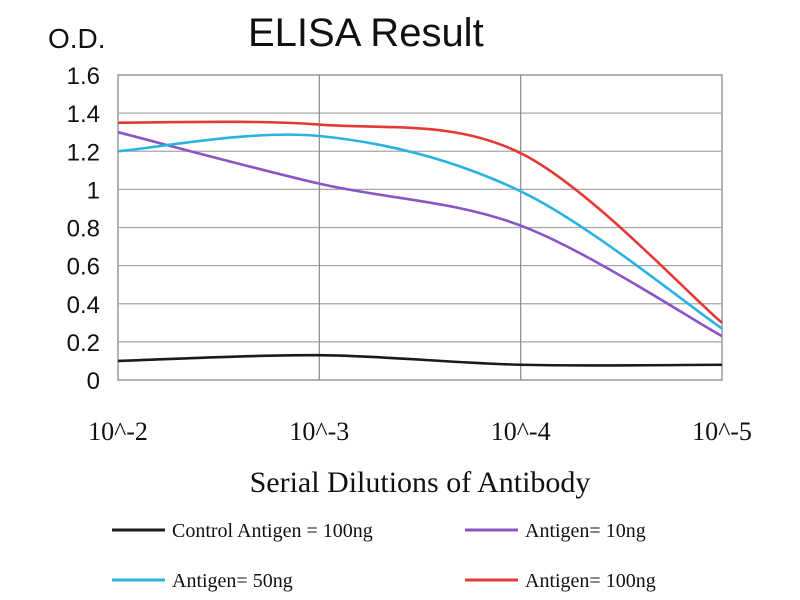  What do you see at coordinates (83, 114) in the screenshot?
I see `y-tick-label: 1.4` at bounding box center [83, 114].